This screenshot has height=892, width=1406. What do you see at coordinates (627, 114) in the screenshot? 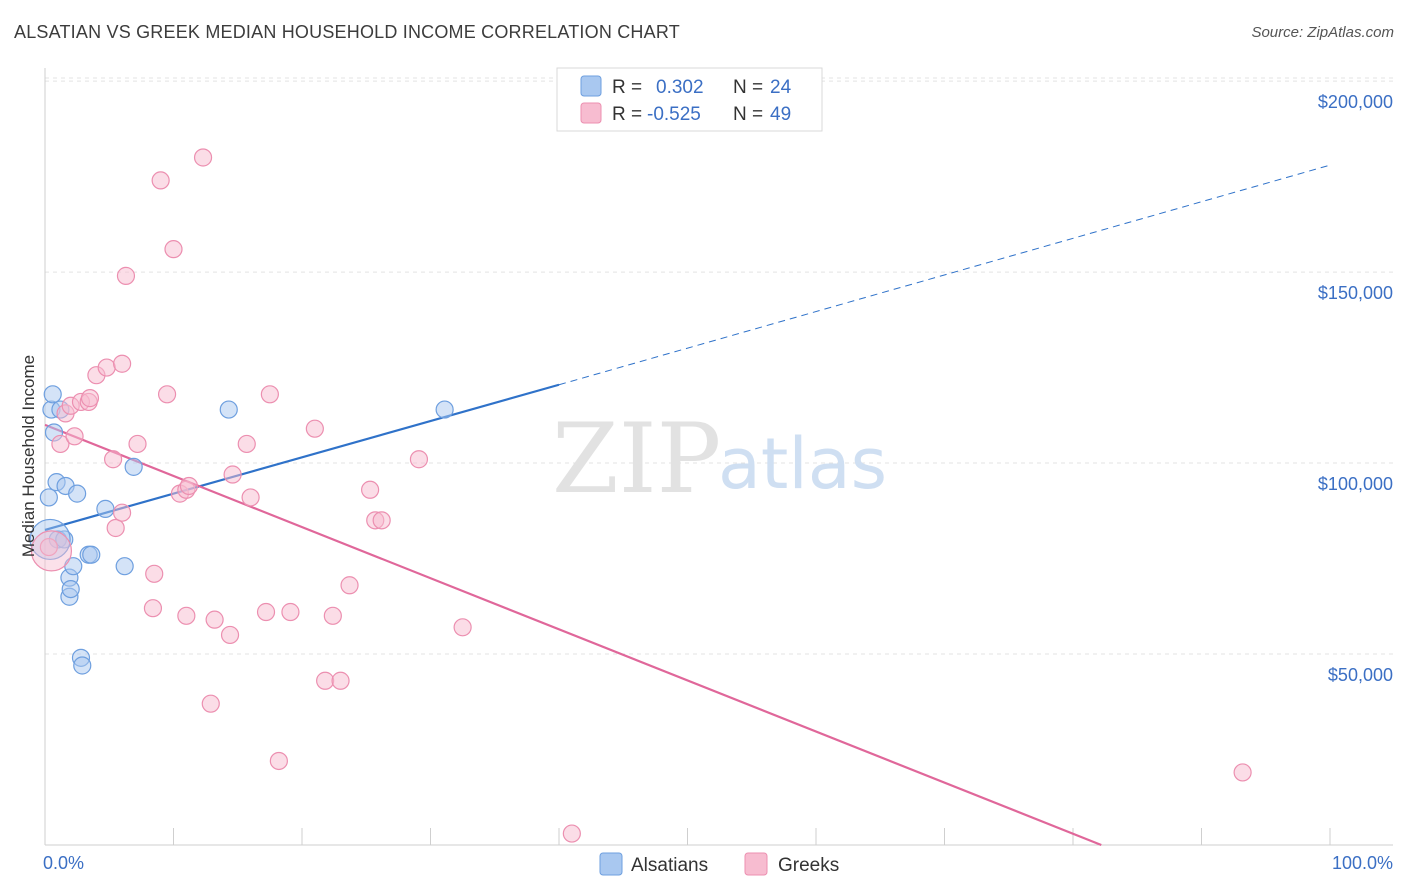
I see `legend-r-label-greeks: R =` at bounding box center [627, 114].